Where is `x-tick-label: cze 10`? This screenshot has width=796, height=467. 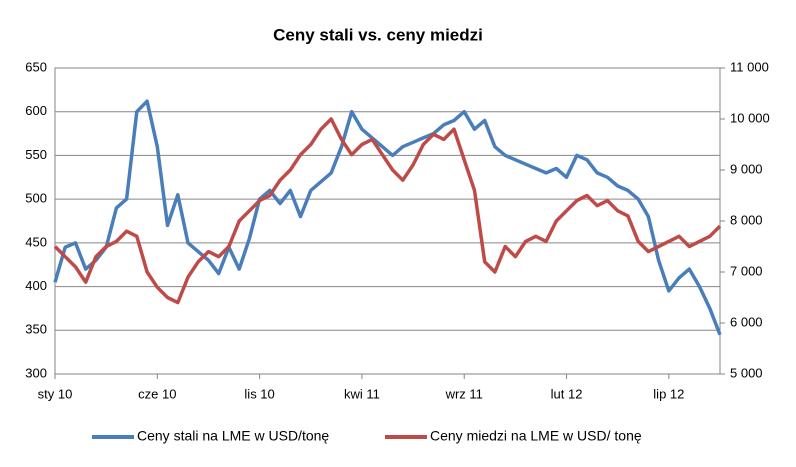 x-tick-label: cze 10 is located at coordinates (157, 393).